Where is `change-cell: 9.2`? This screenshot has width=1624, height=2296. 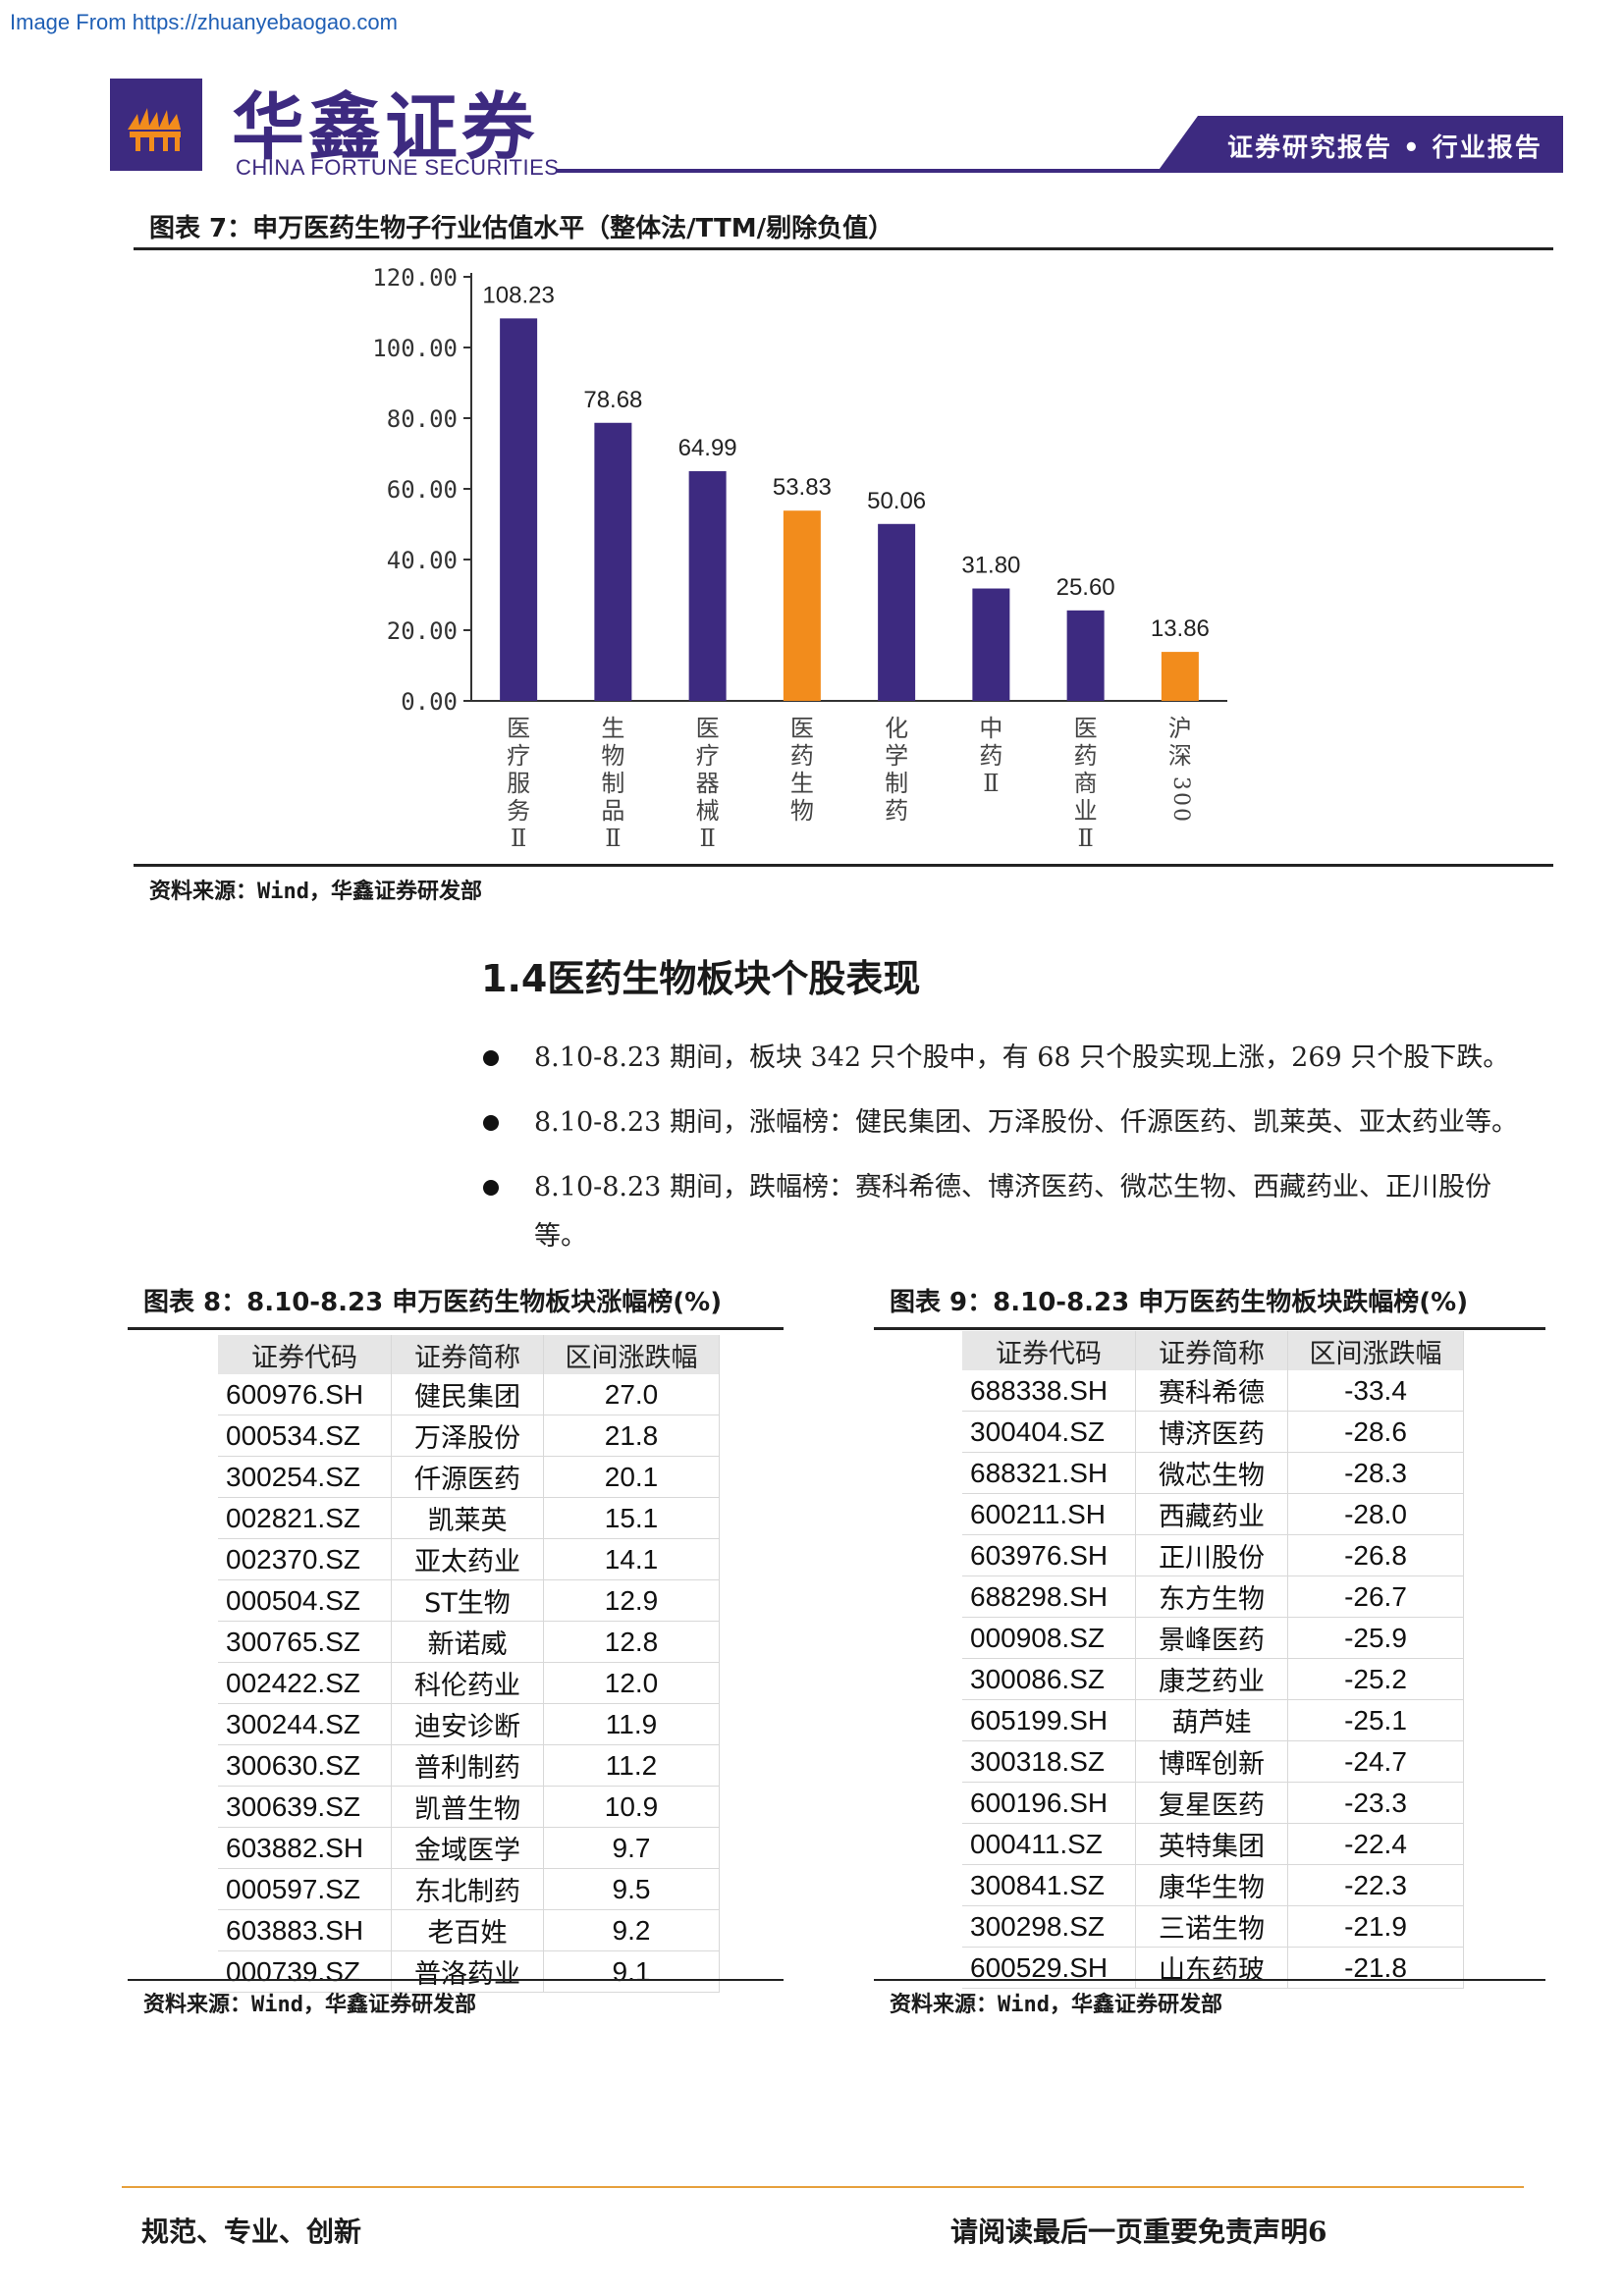 change-cell: 9.2 is located at coordinates (631, 1930).